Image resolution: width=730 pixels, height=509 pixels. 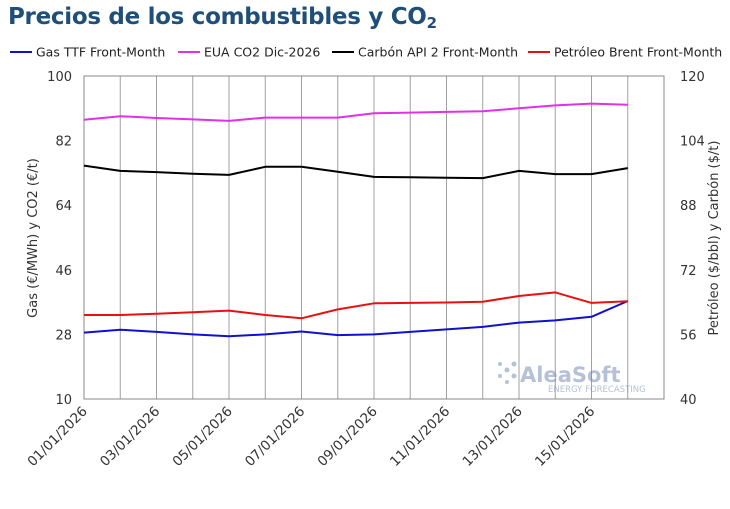 I want to click on y-left-tick-label: 46, so click(x=63, y=271).